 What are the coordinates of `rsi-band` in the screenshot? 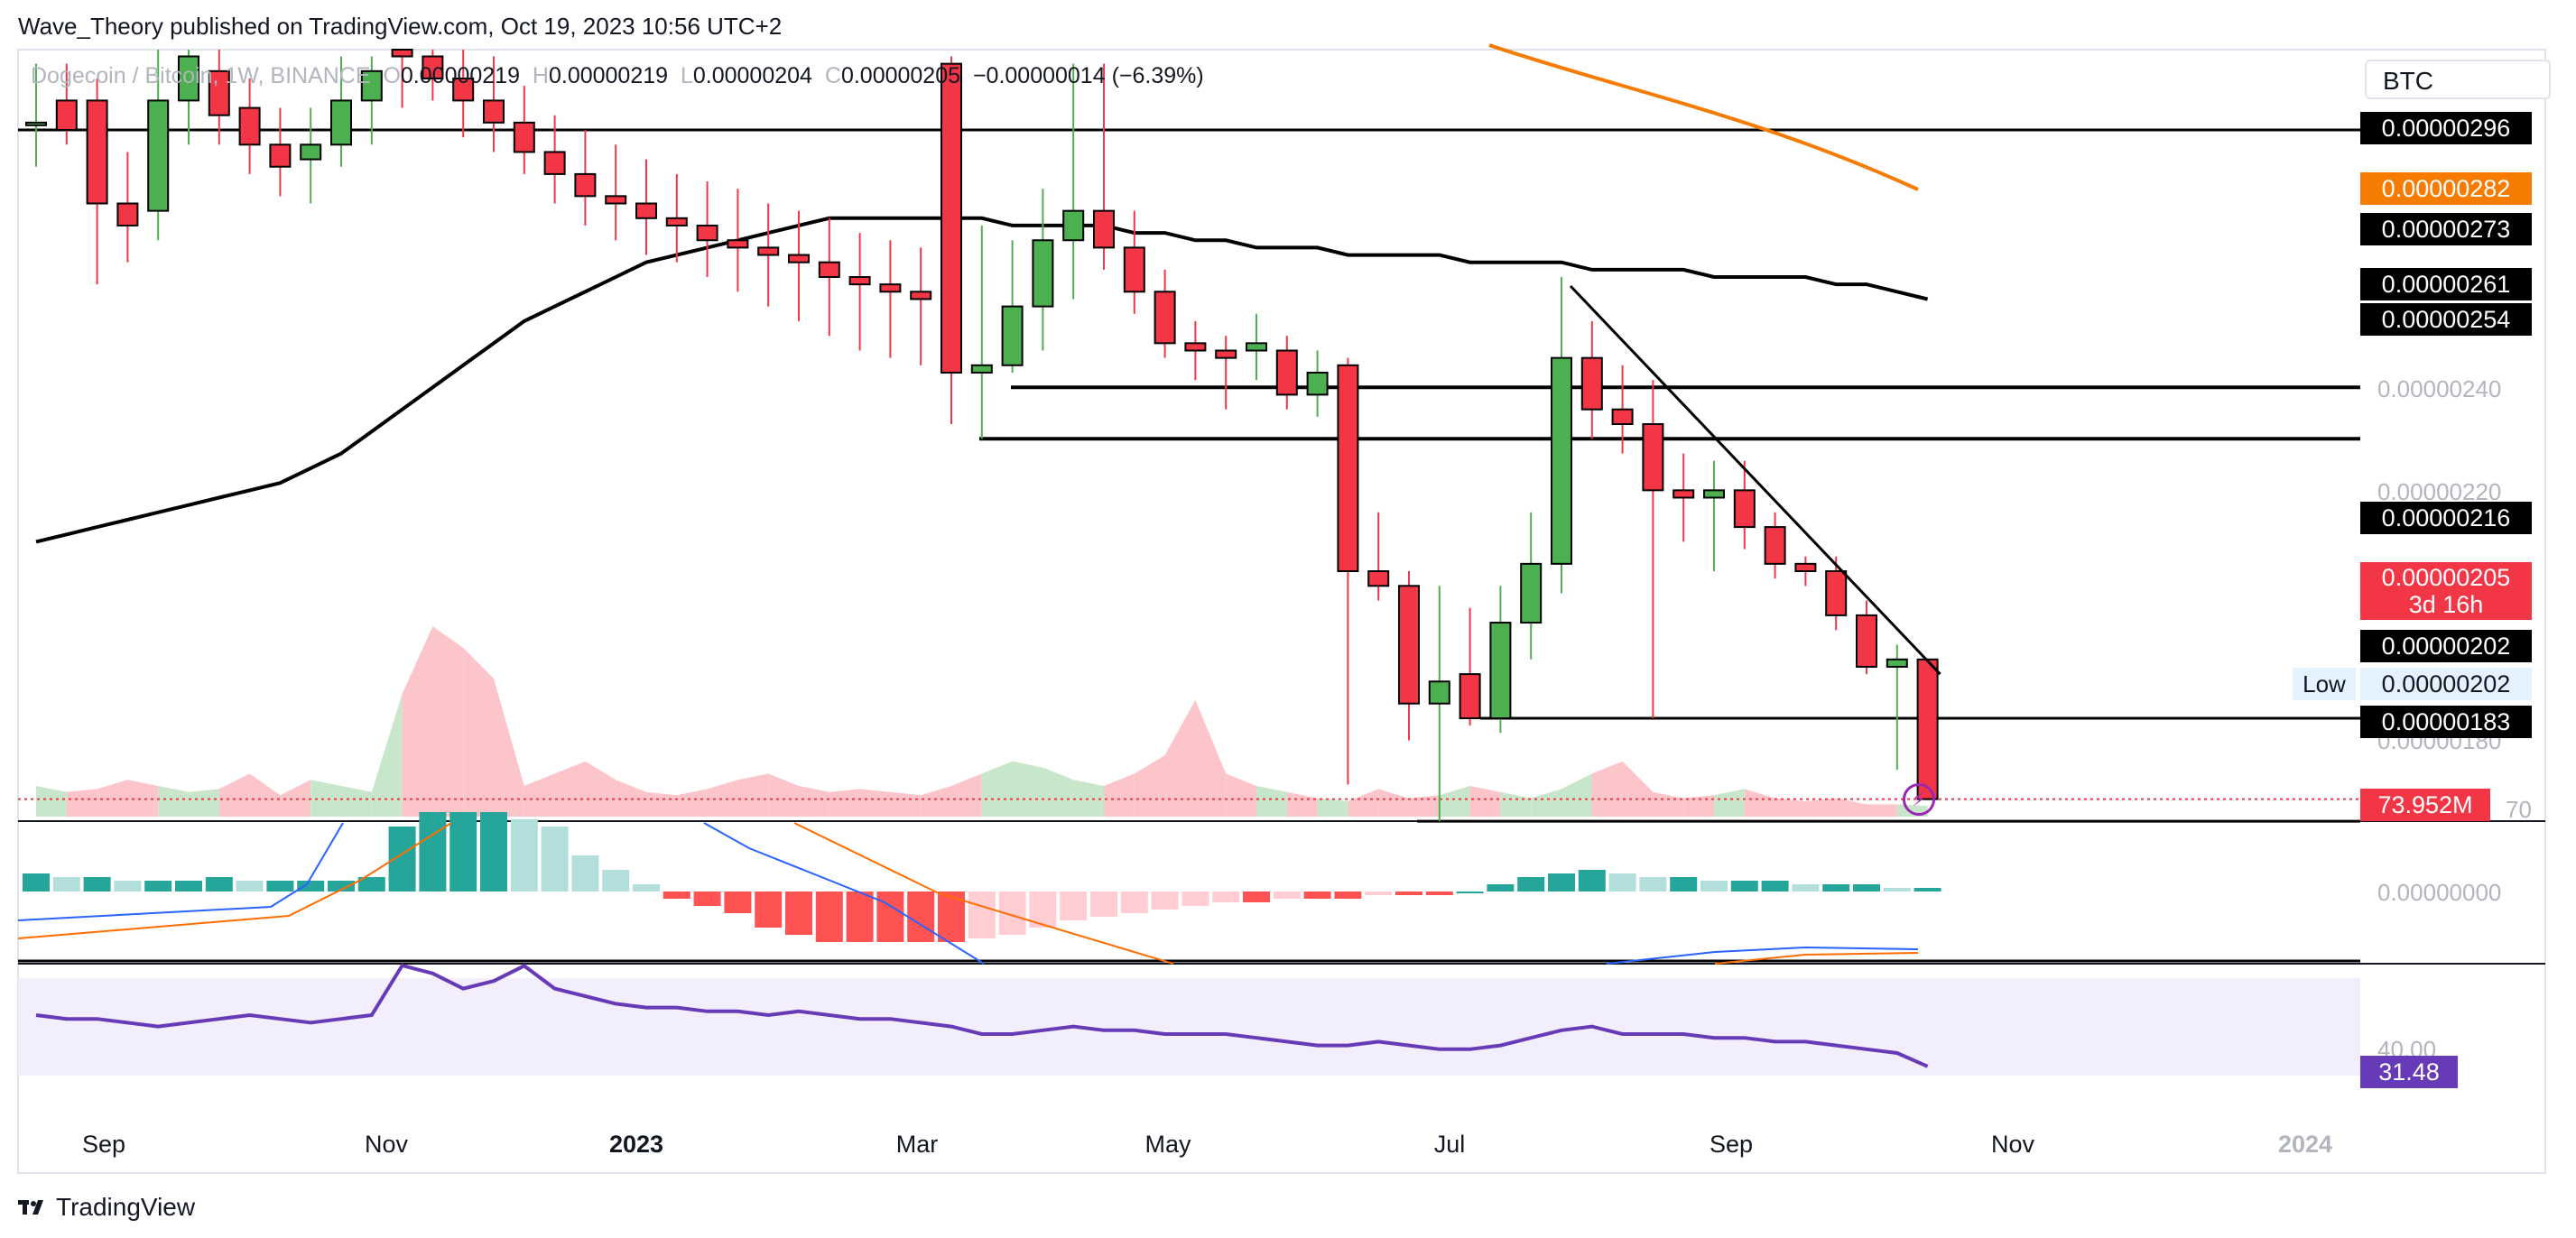 It's located at (1189, 1027).